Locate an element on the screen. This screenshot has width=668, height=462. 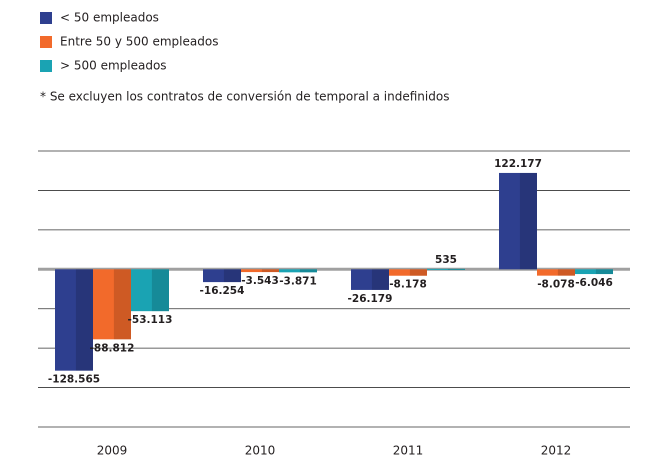
data-label: -53.113 is located at coordinates (150, 320).